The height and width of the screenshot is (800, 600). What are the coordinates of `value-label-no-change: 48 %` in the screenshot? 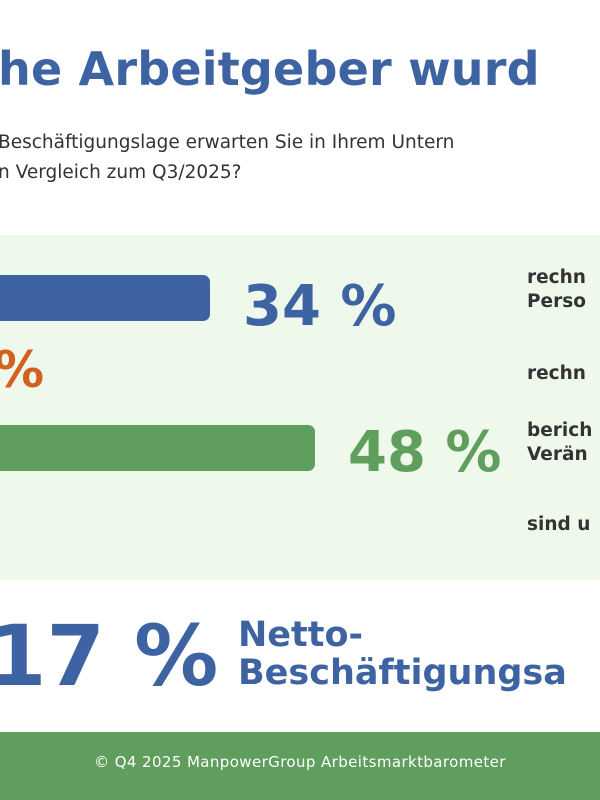 It's located at (425, 452).